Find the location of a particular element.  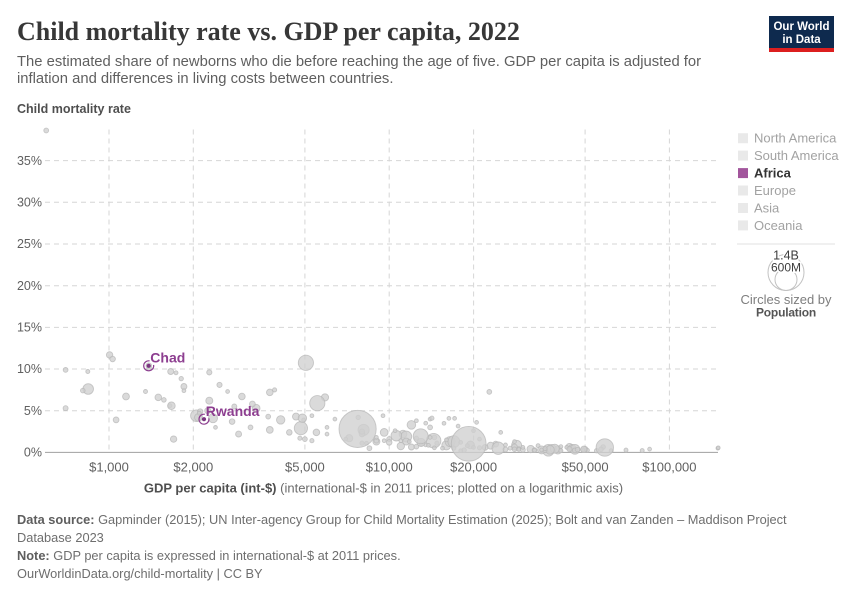

svg-text: $20,000 is located at coordinates (473, 467).